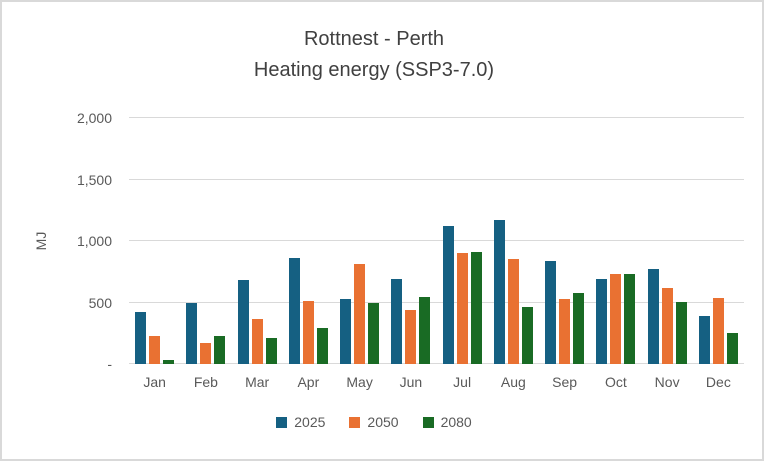 This screenshot has width=764, height=461. Describe the element at coordinates (565, 382) in the screenshot. I see `x-tick-label: Sep` at that location.